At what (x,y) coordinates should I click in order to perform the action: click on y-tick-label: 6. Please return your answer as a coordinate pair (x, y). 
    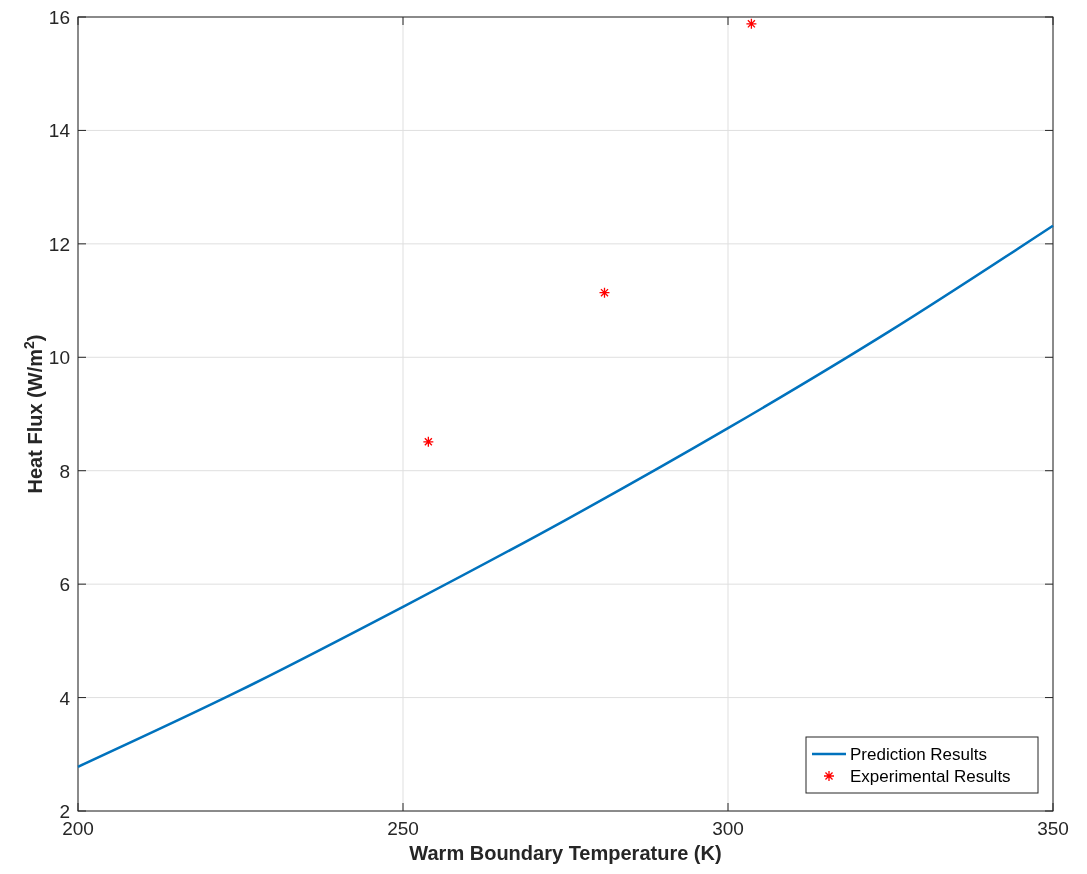
    Looking at the image, I should click on (64, 585).